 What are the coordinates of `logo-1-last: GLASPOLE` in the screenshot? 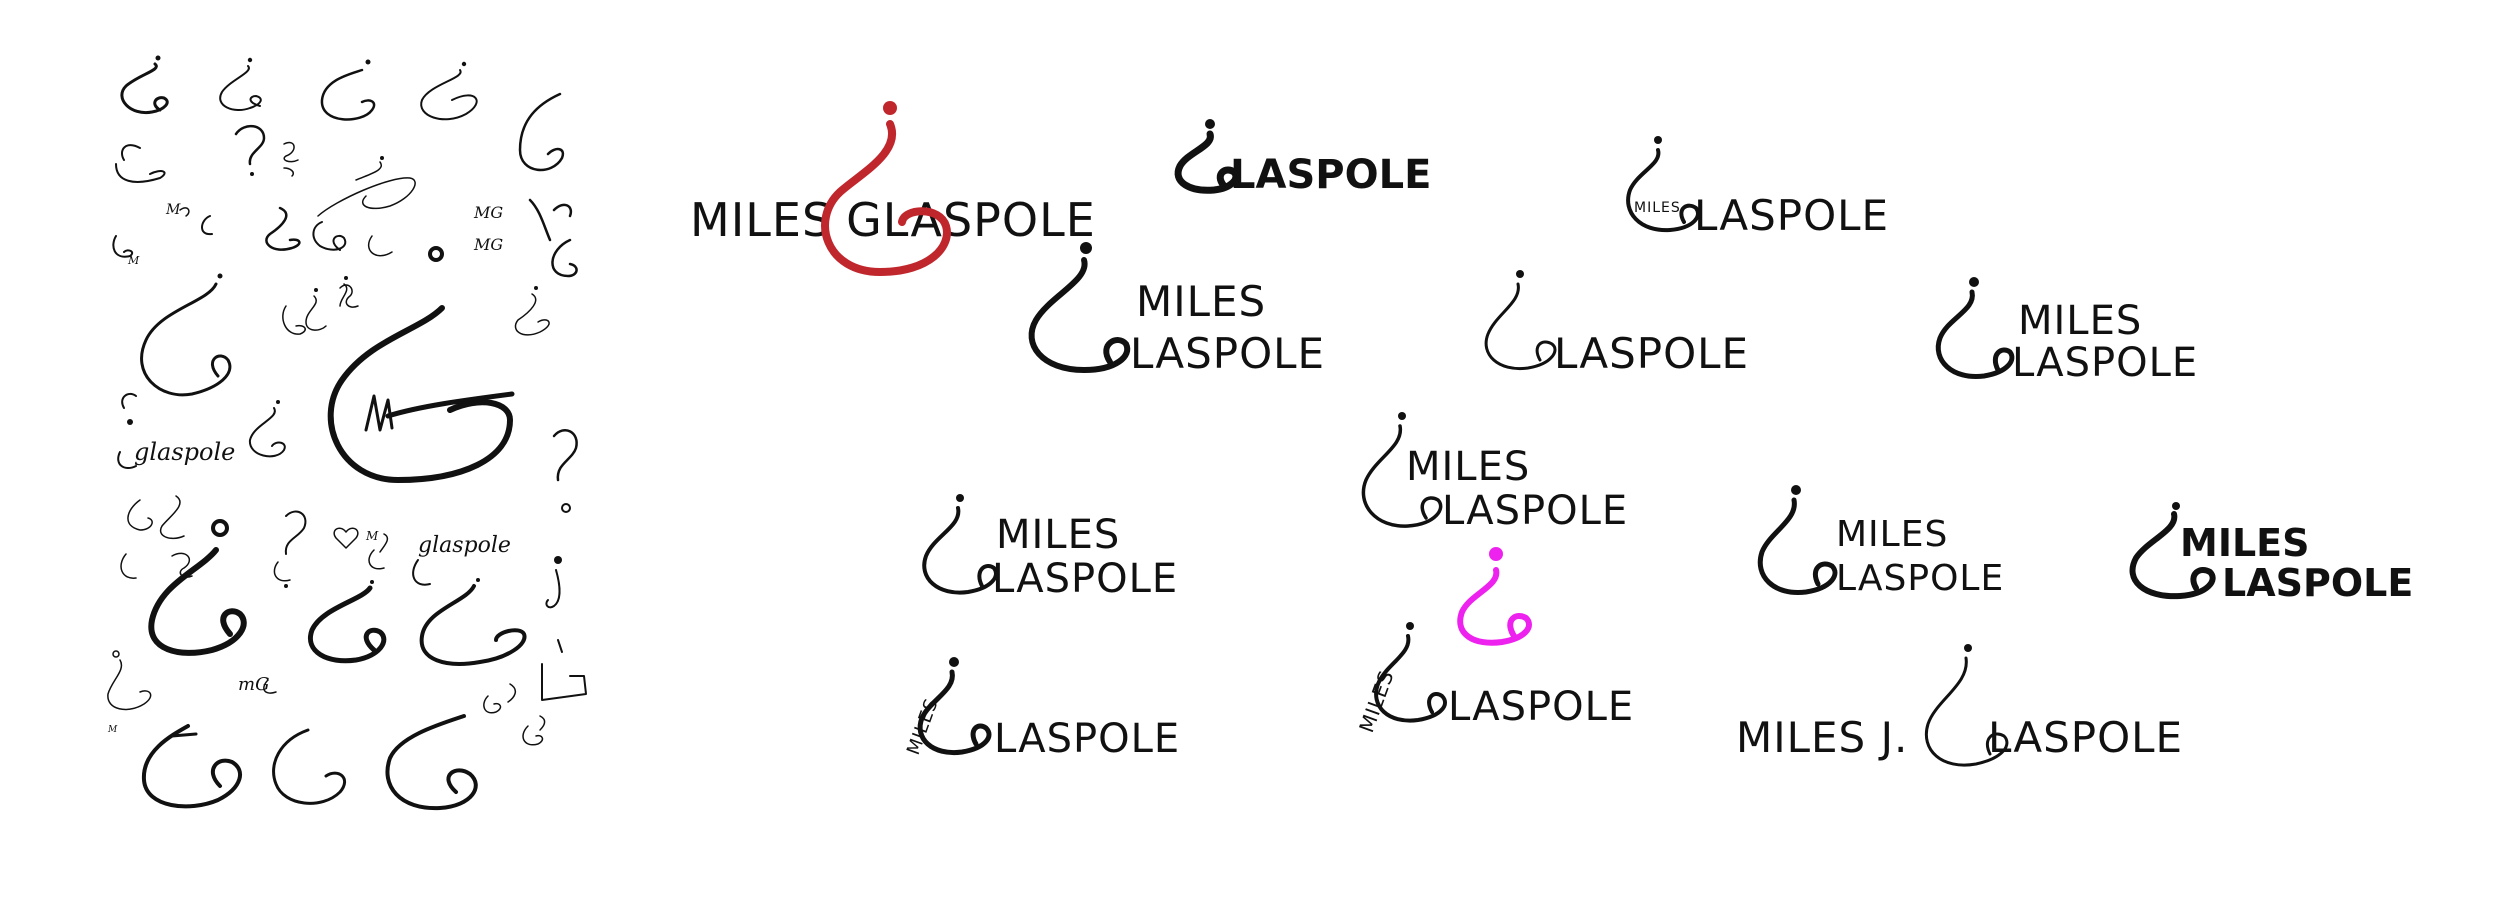 It's located at (971, 220).